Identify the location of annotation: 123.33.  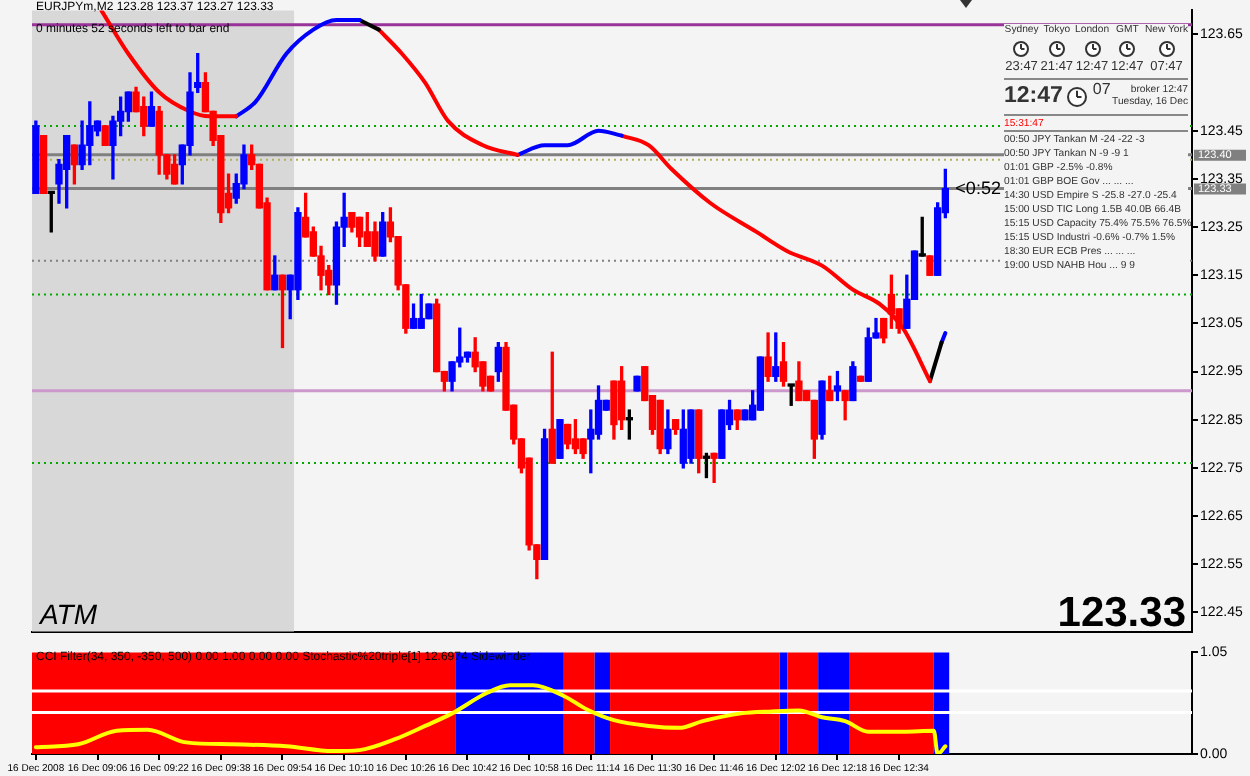
(1121, 613).